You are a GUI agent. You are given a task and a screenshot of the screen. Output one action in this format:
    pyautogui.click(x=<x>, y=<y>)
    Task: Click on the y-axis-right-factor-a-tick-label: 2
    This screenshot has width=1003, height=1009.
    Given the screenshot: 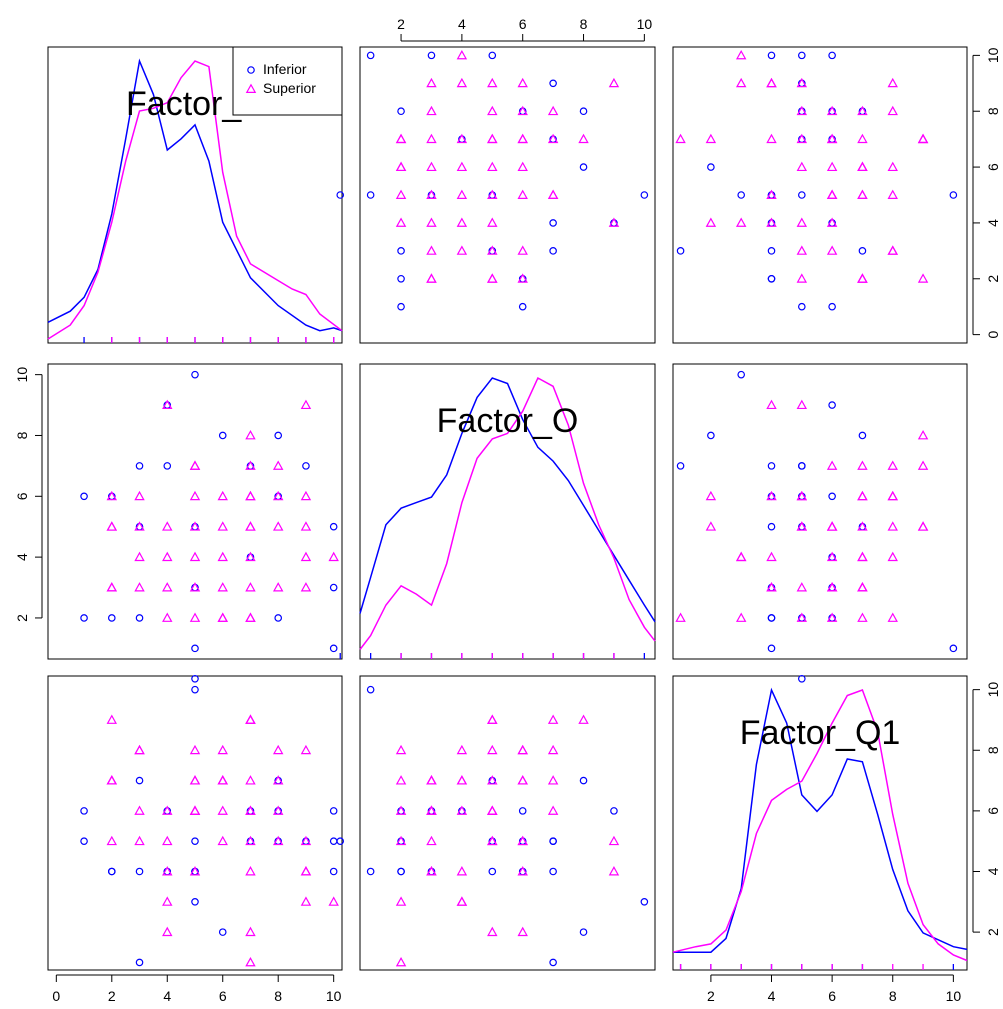 What is the action you would take?
    pyautogui.click(x=993, y=279)
    